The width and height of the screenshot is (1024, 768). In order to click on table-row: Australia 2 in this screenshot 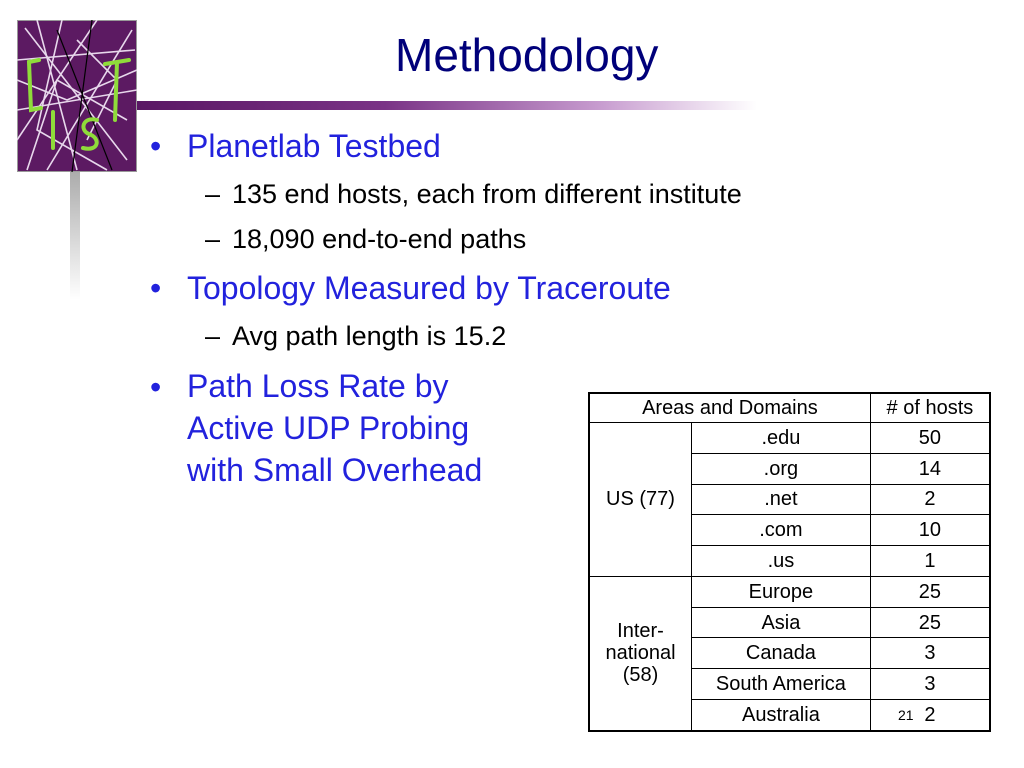, I will do `click(790, 715)`.